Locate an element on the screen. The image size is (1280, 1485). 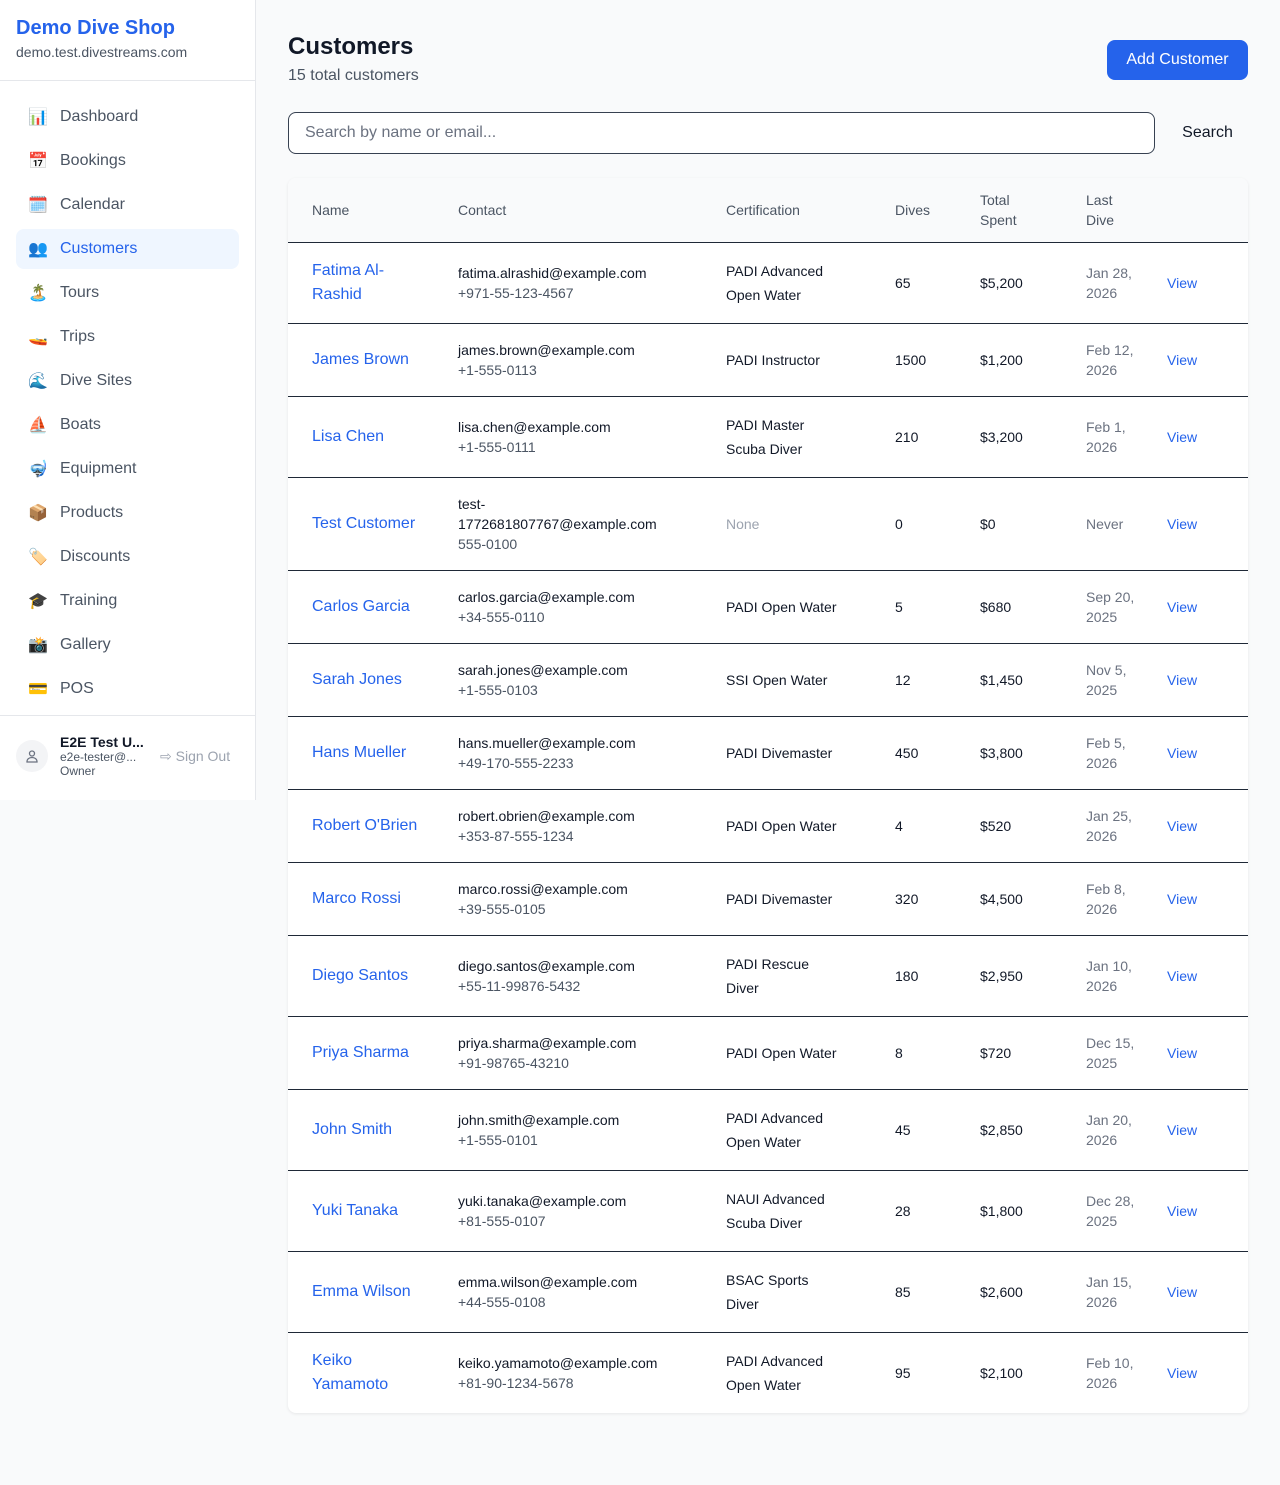
search-button: Search is located at coordinates (1207, 133).